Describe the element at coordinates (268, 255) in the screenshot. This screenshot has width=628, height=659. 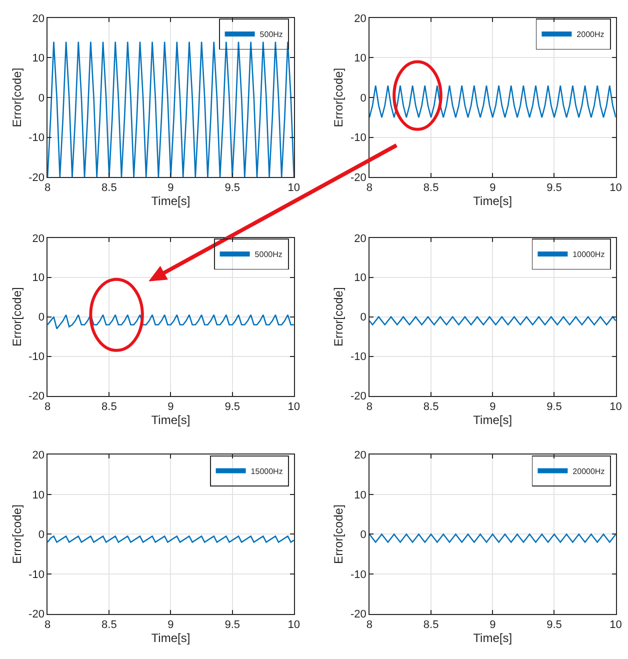
I see `legend-label: 5000Hz` at that location.